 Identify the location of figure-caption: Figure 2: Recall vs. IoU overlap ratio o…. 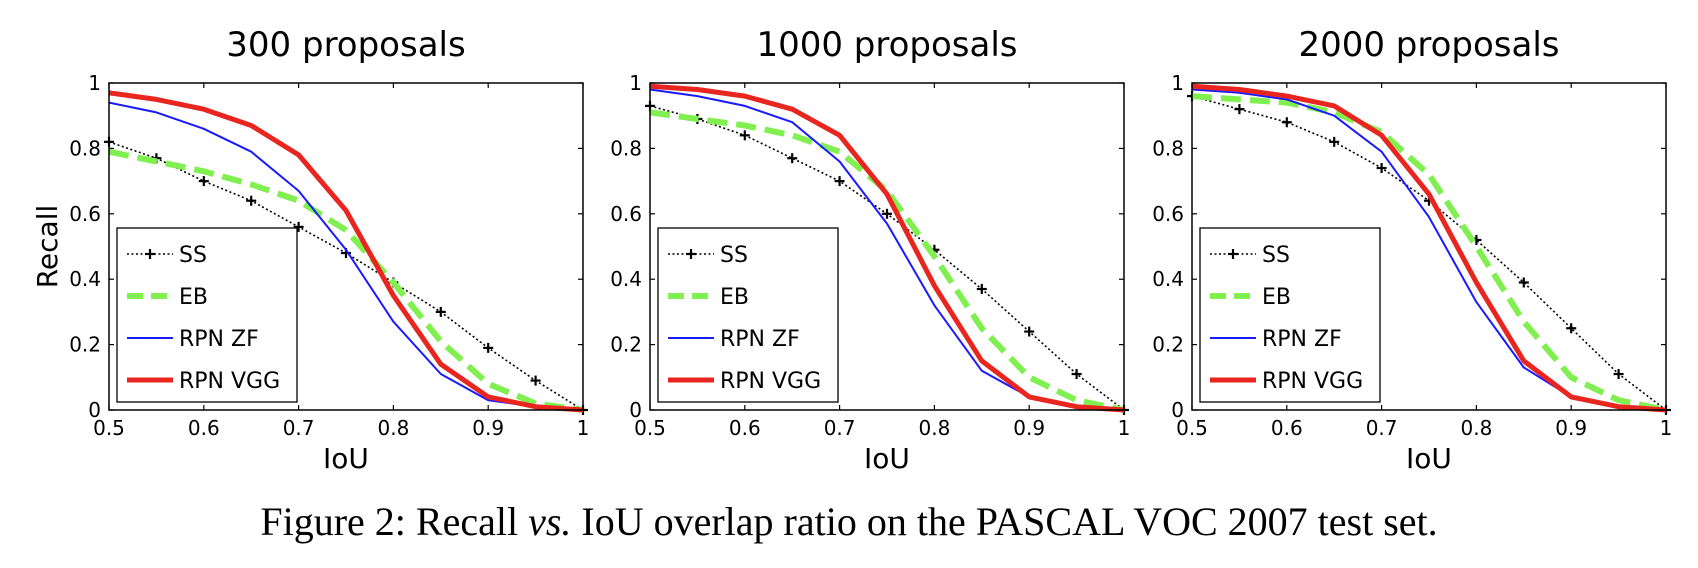
(849, 521).